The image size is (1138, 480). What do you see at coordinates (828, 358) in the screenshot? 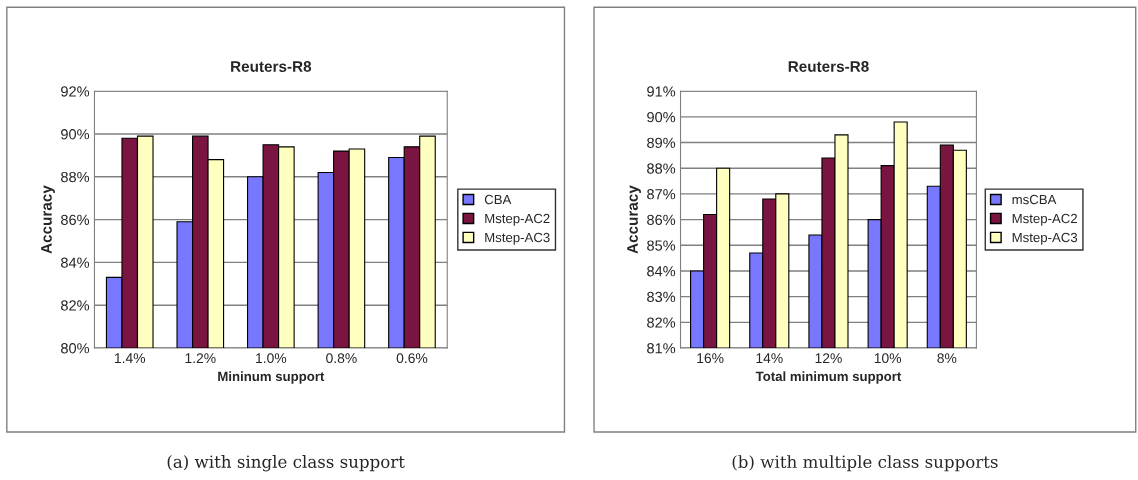
I see `x-tick-label: 12%` at bounding box center [828, 358].